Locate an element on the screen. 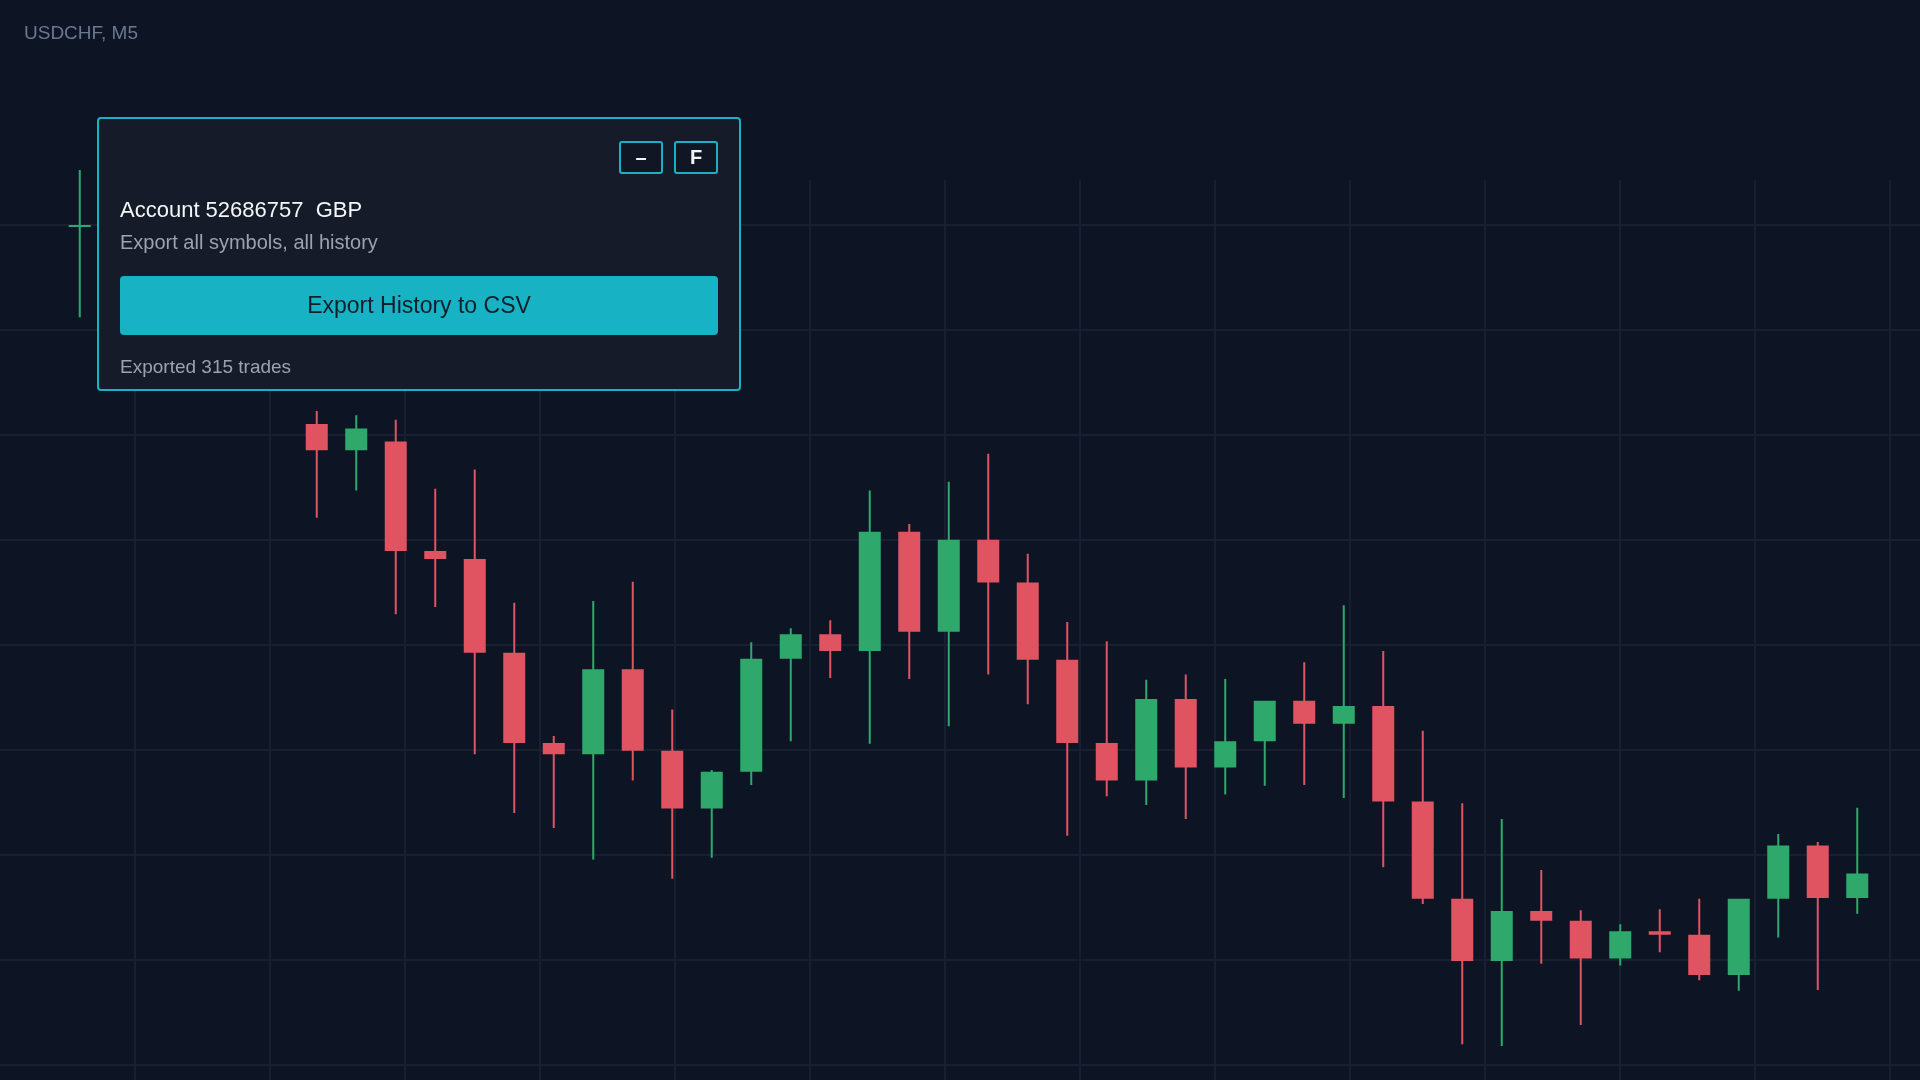 This screenshot has height=1080, width=1920. annotation: Export all symbols, all history is located at coordinates (249, 242).